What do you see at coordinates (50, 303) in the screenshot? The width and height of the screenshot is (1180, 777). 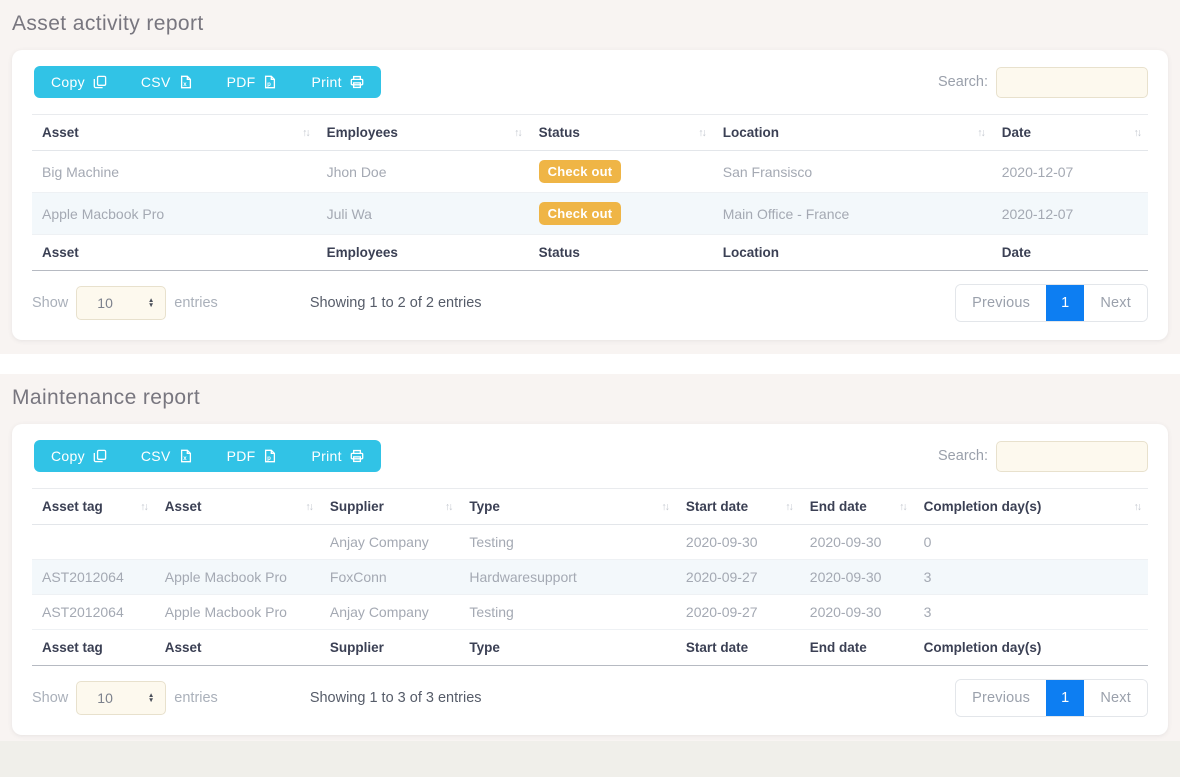 I see `show-label: Show` at bounding box center [50, 303].